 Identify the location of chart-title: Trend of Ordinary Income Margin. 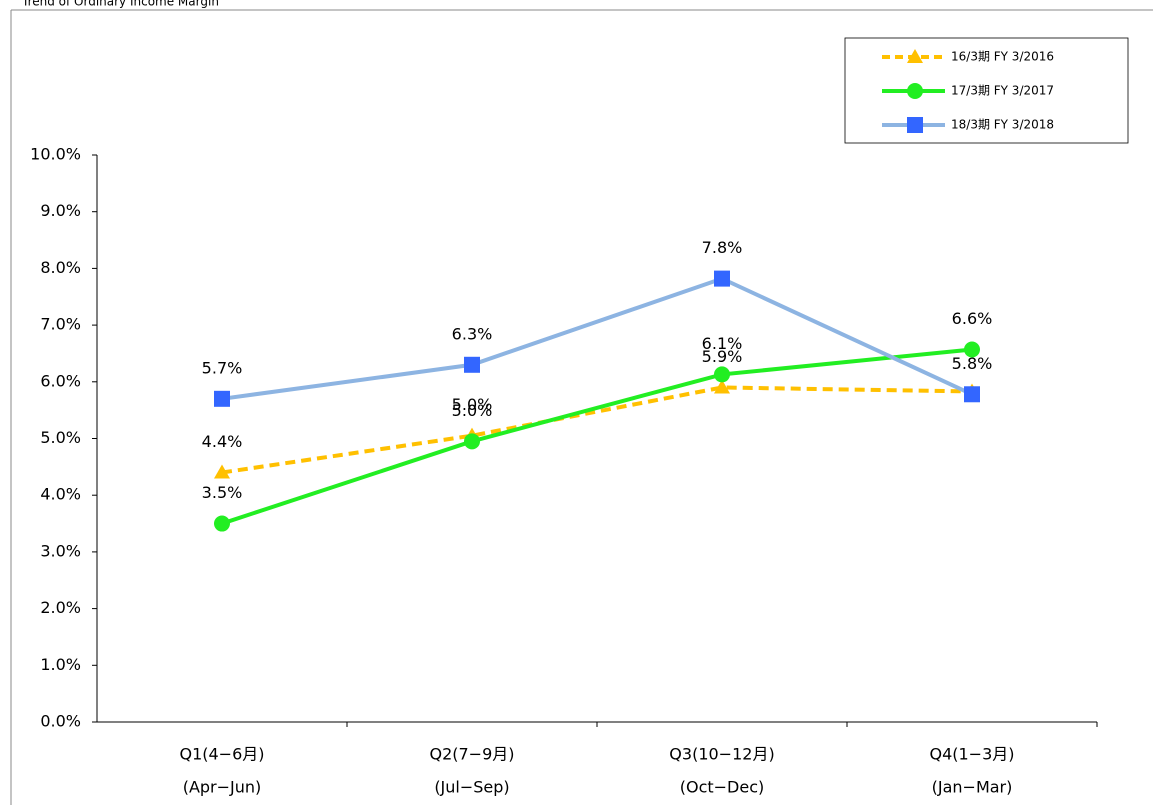
(120, 4).